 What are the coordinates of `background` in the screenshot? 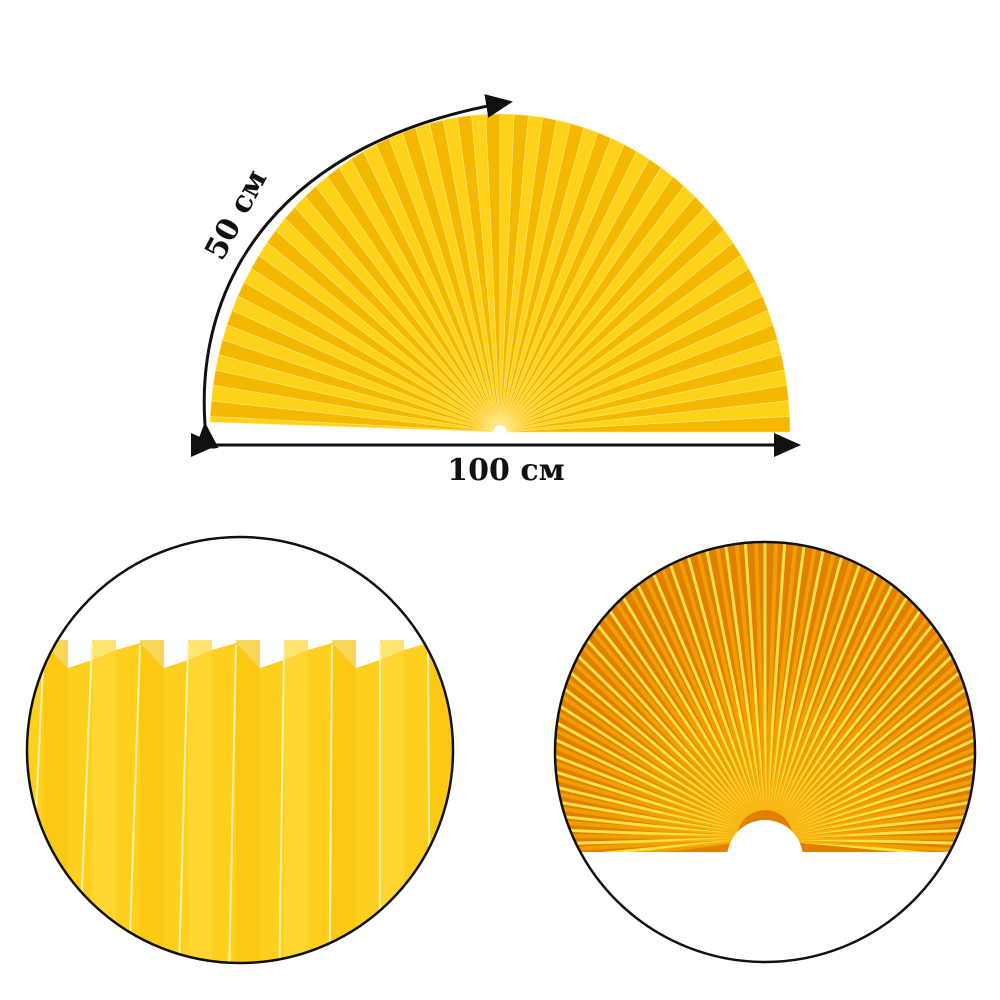 It's located at (765, 907).